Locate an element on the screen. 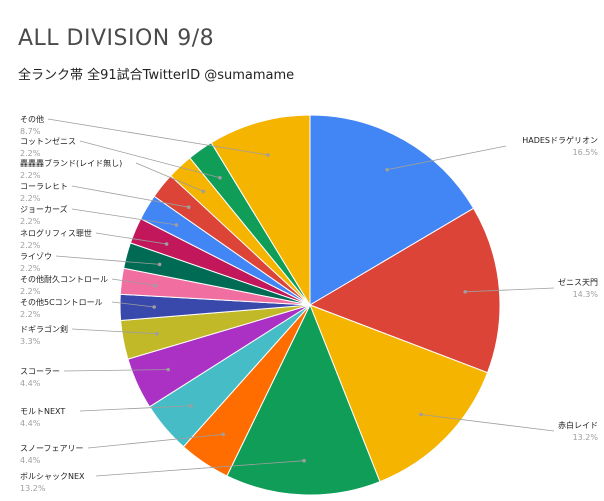  slice-percent: 14.3% is located at coordinates (586, 294).